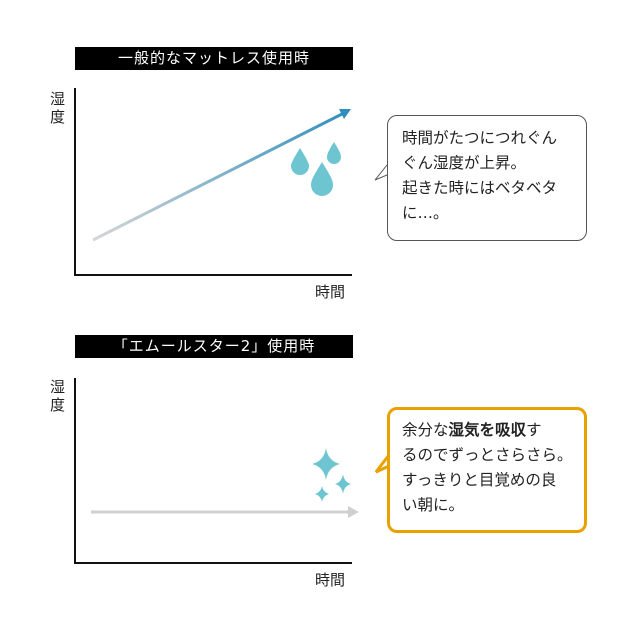 This screenshot has width=640, height=640. I want to click on speech-bubble-1: 時間がたつにつれぐん ぐん湿度が上昇。 起きた時にはベタベタ に…。, so click(487, 178).